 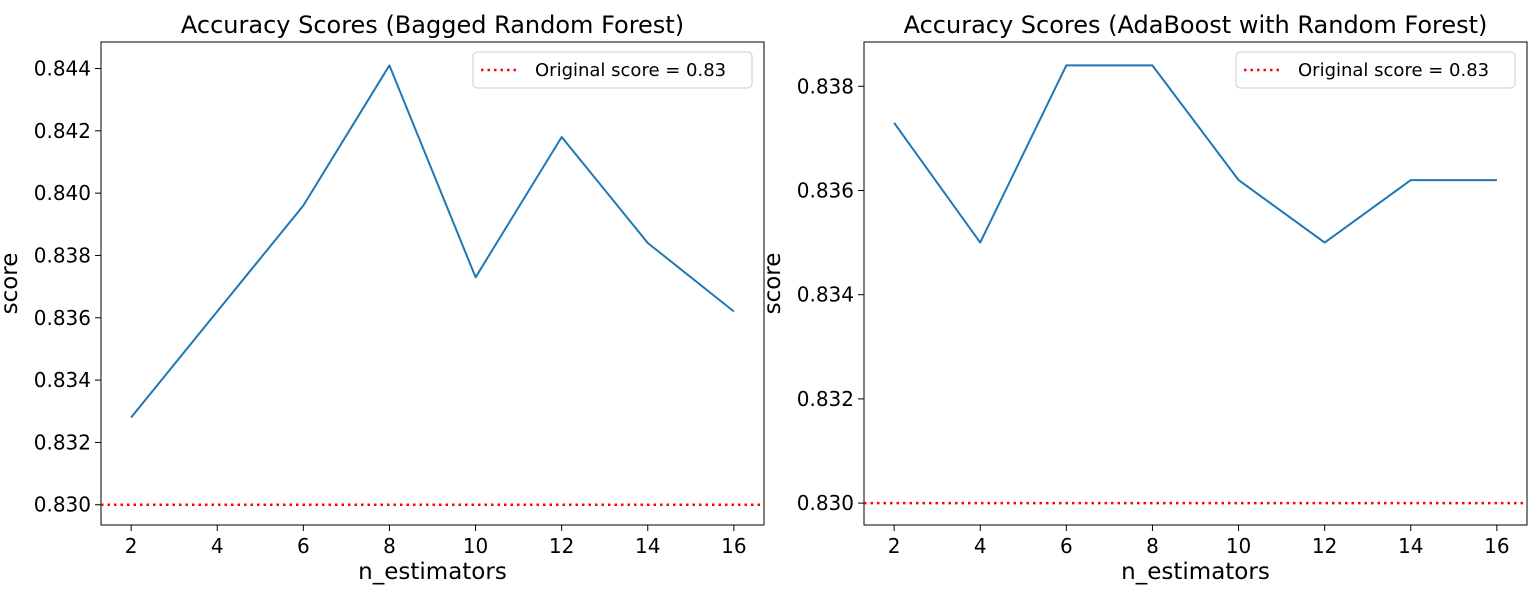 What do you see at coordinates (62, 68) in the screenshot?
I see `y-tick-label: 0.844` at bounding box center [62, 68].